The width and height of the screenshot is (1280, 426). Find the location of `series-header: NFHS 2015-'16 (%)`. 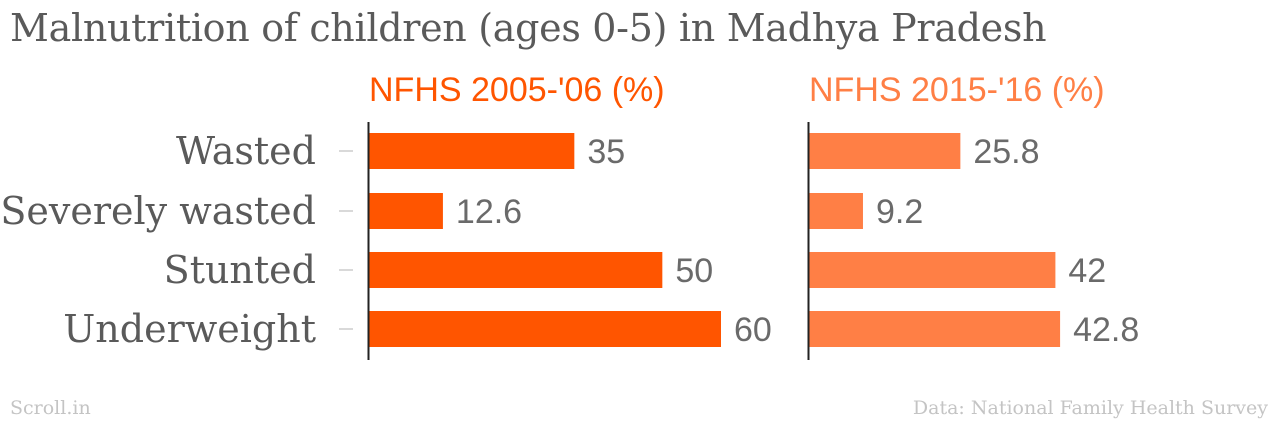

series-header: NFHS 2015-'16 (%) is located at coordinates (957, 90).